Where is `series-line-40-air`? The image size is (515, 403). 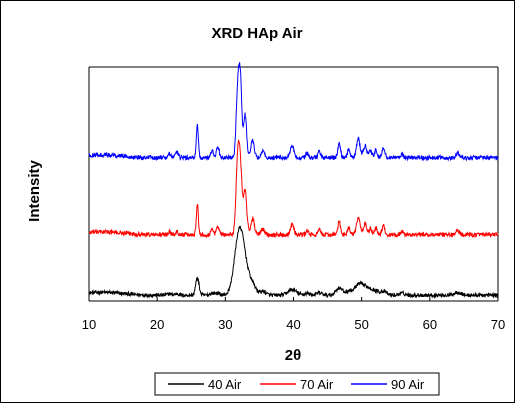 series-line-40-air is located at coordinates (293, 262).